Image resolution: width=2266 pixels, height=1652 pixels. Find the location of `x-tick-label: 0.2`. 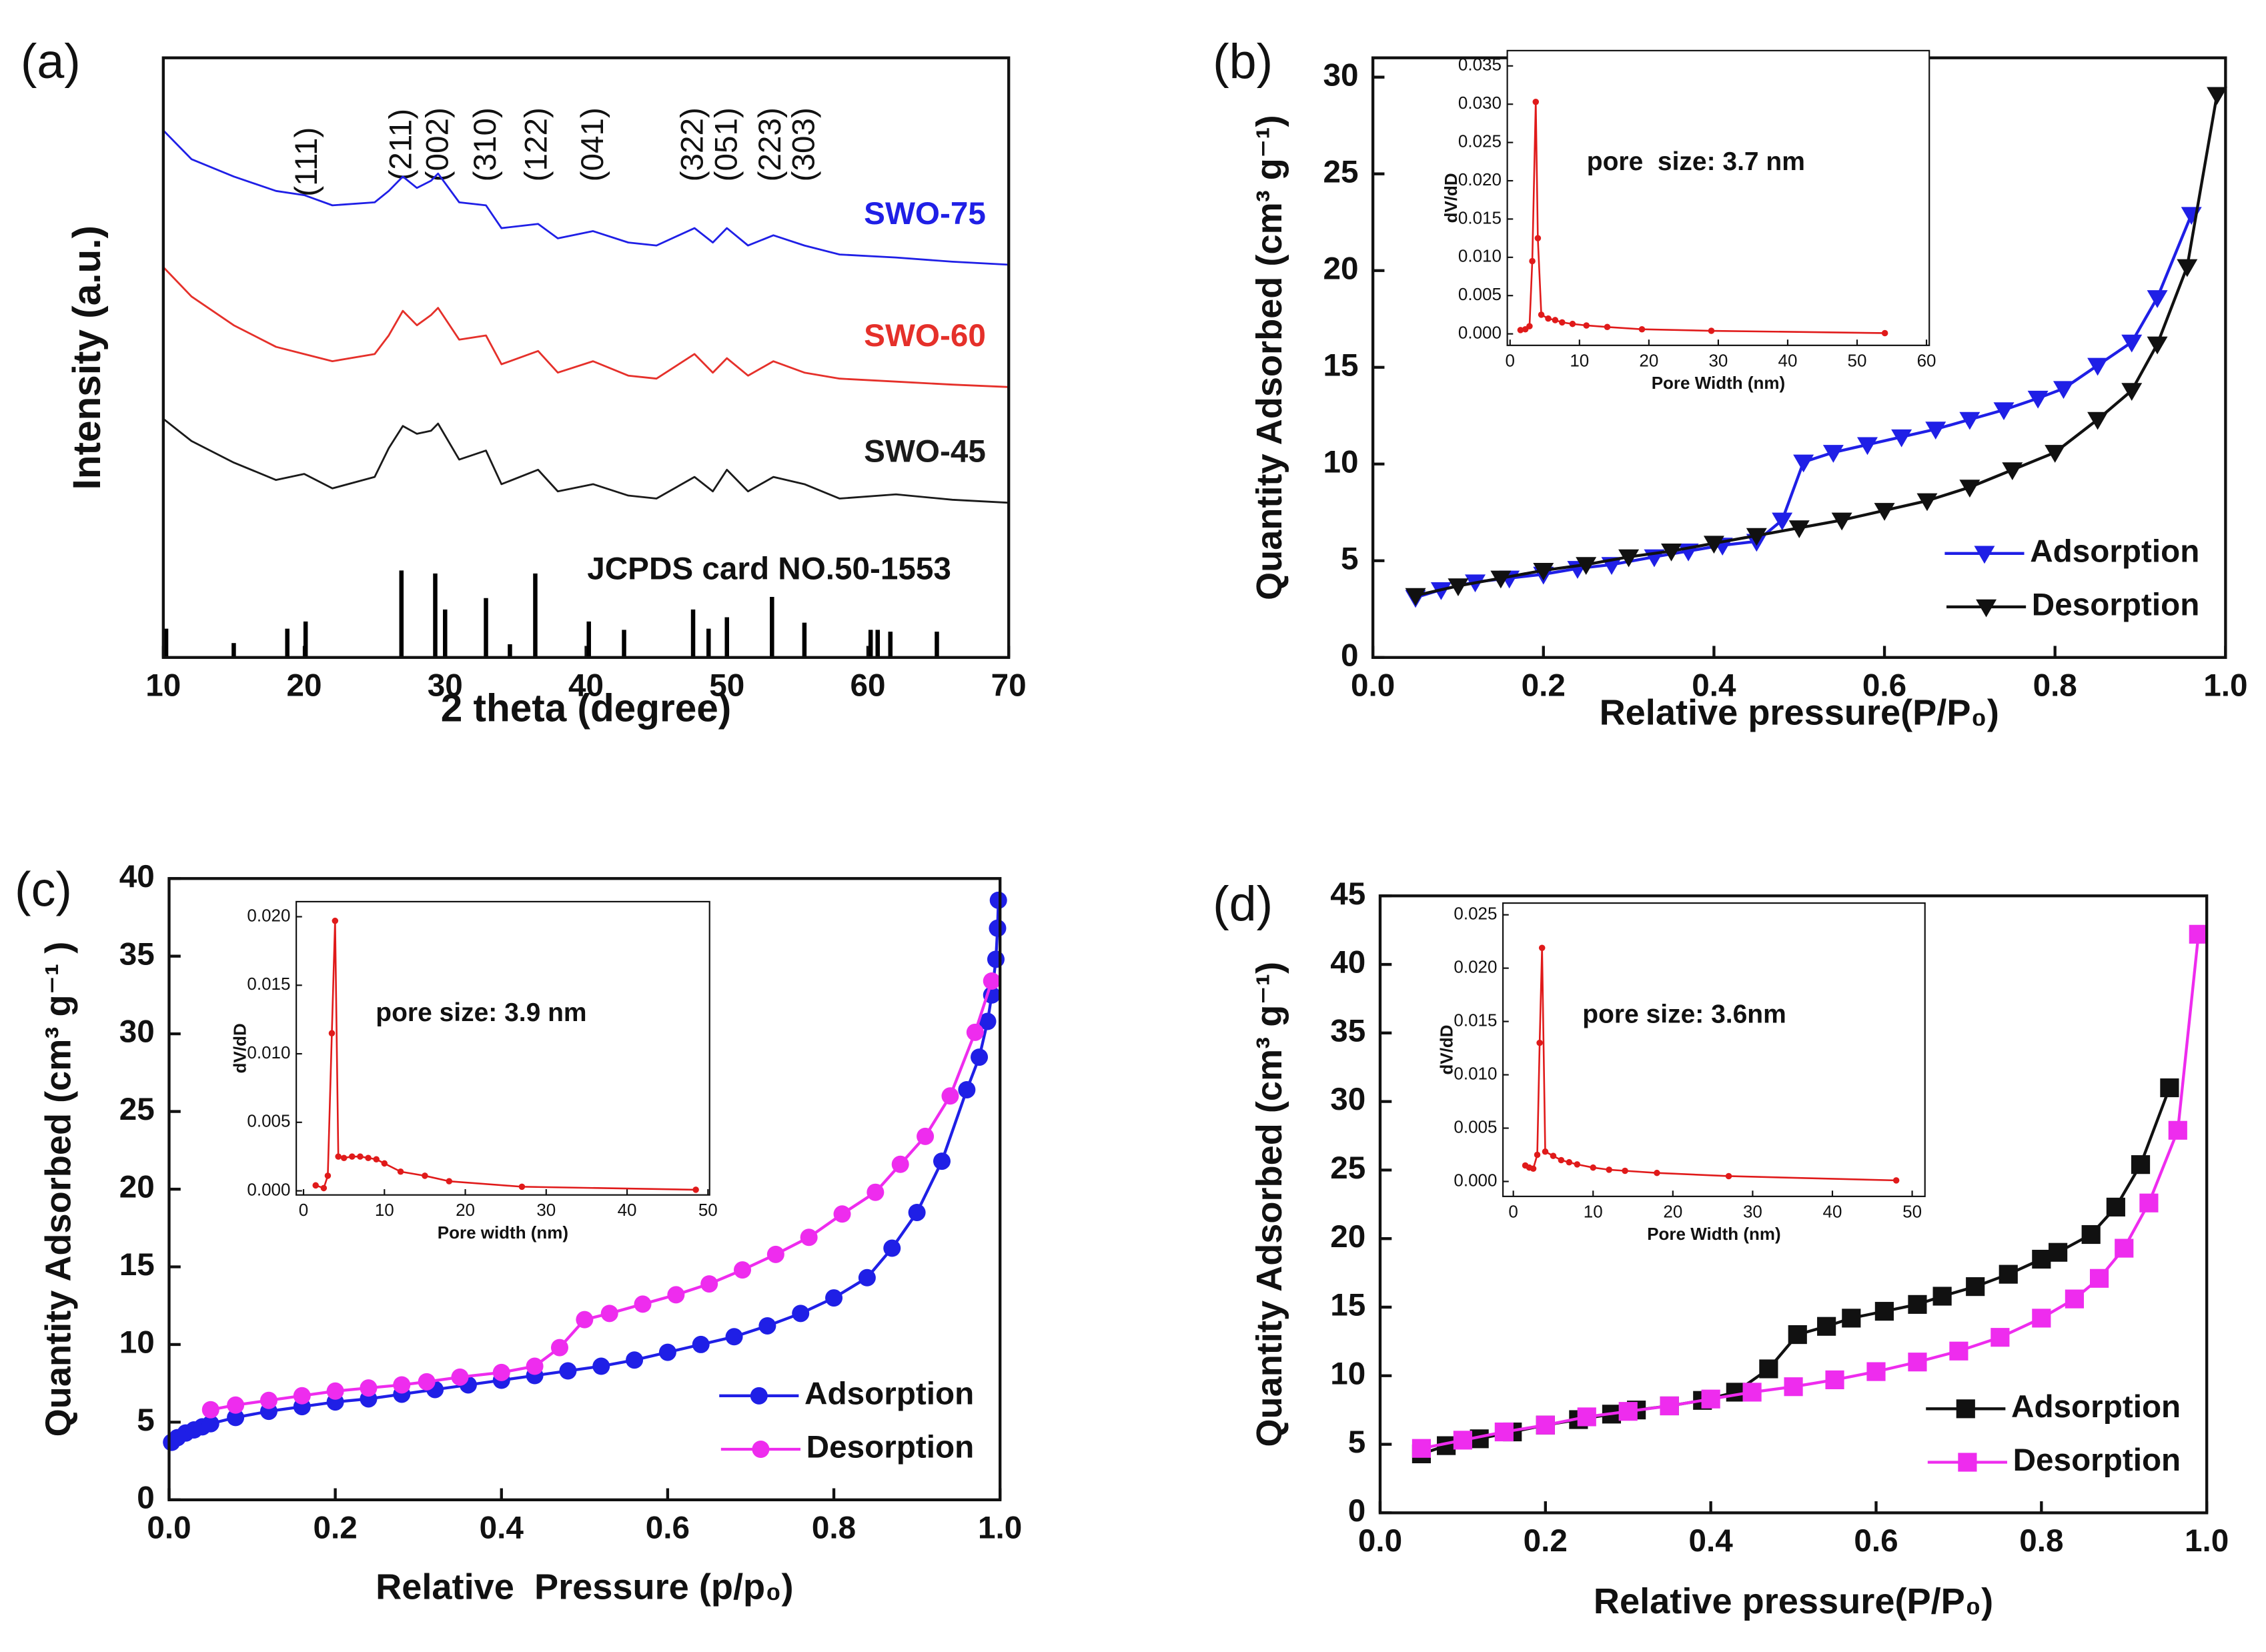

x-tick-label: 0.2 is located at coordinates (1544, 686).